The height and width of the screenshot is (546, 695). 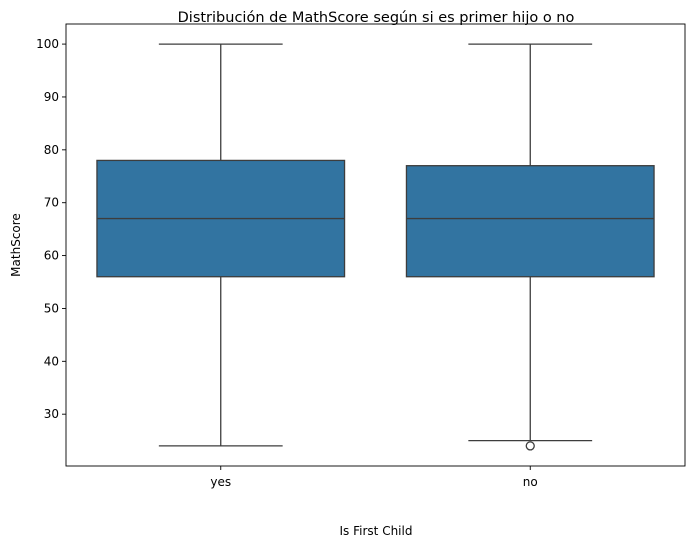 I want to click on outlier-point, so click(x=530, y=446).